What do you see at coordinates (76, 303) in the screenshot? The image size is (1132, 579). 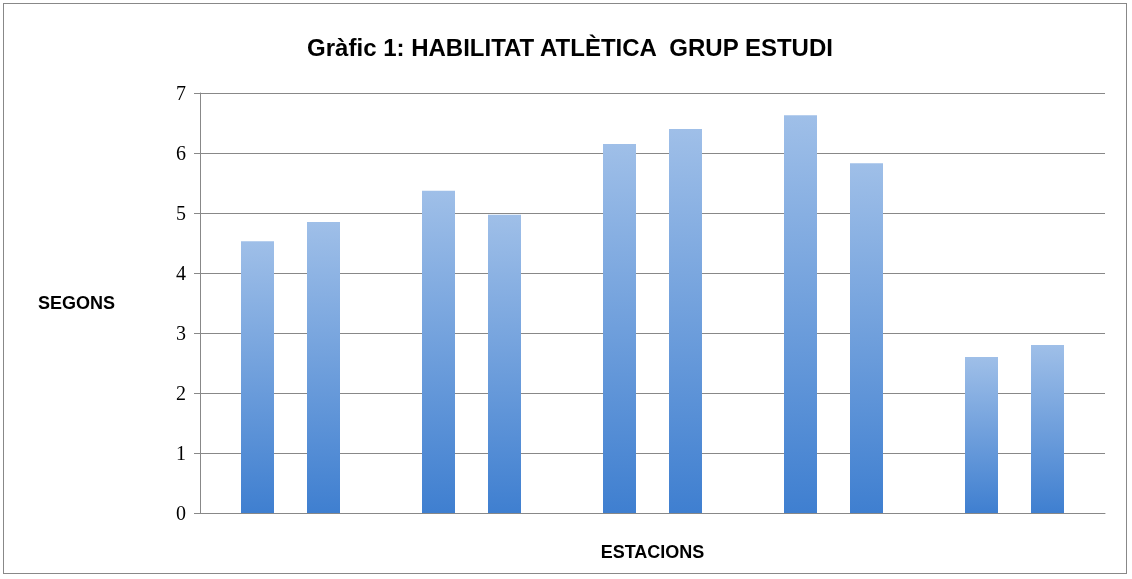 I see `y-axis-title: SEGONS` at bounding box center [76, 303].